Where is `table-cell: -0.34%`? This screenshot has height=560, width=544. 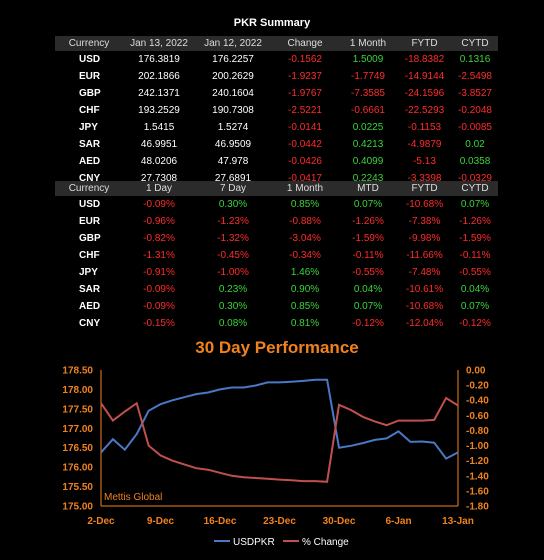 table-cell: -0.34% is located at coordinates (305, 255).